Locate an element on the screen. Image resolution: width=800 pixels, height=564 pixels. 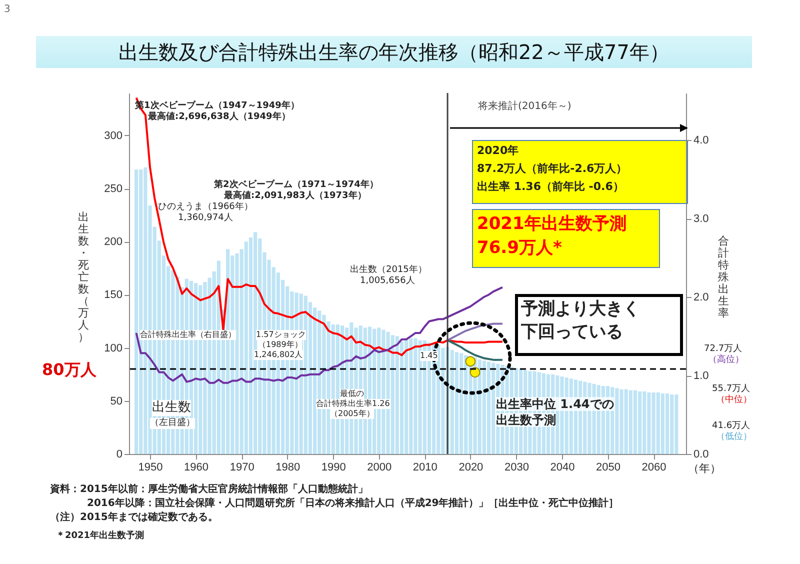
annotation: （左目盛） is located at coordinates (172, 423).